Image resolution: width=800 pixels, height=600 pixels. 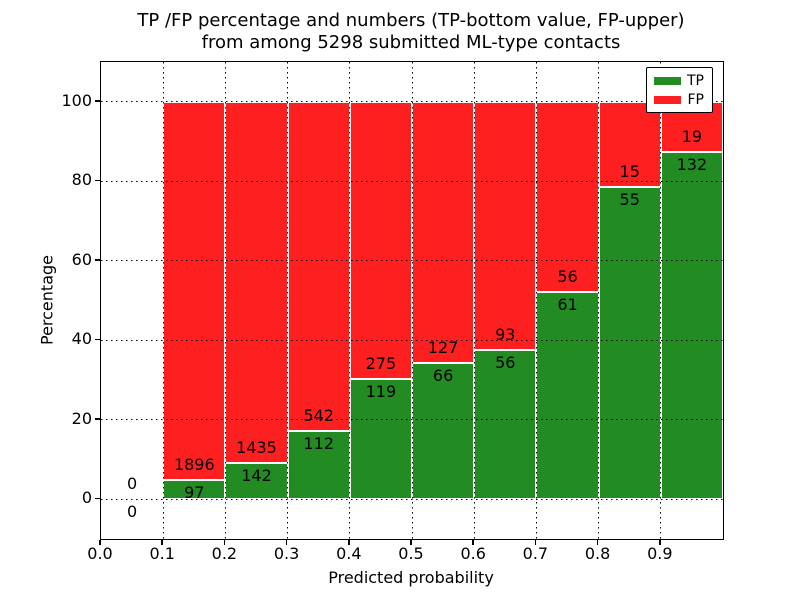 I want to click on fp-count-label: 275, so click(x=381, y=364).